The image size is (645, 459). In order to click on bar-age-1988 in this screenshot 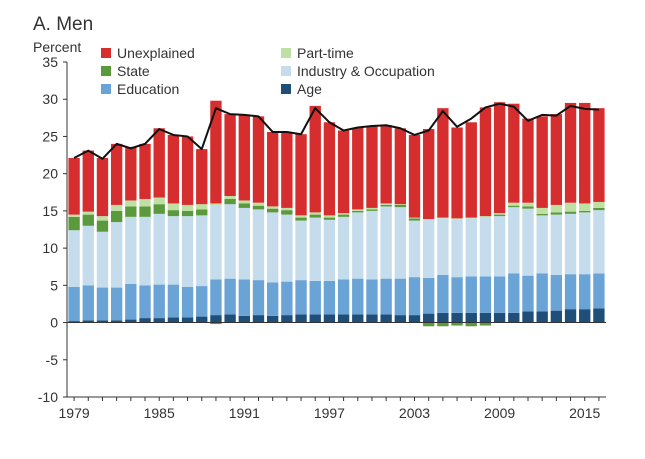, I will do `click(202, 319)`.